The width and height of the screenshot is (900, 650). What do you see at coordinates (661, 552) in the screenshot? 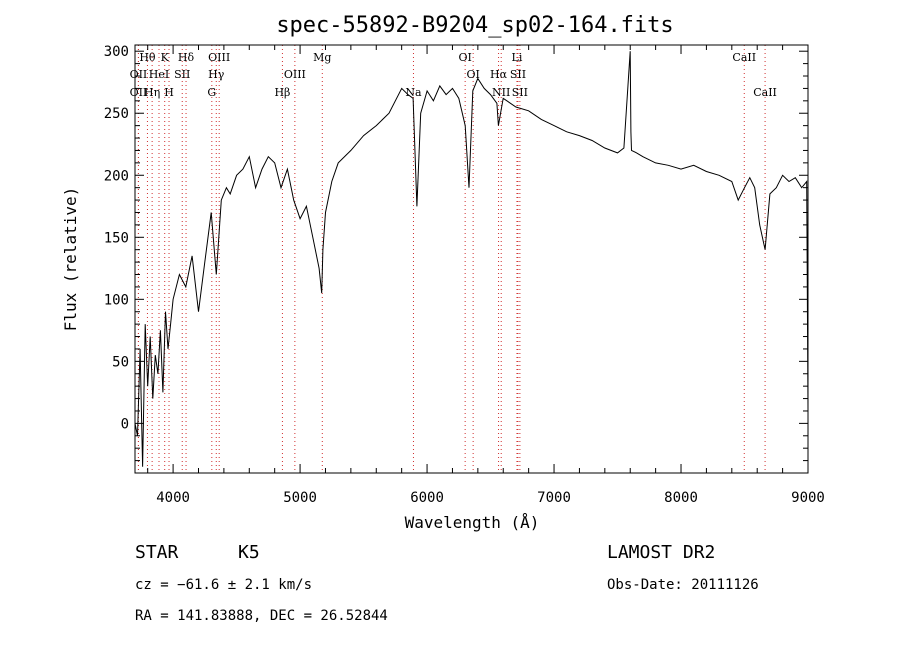
I see `survey-name: LAMOST DR2` at bounding box center [661, 552].